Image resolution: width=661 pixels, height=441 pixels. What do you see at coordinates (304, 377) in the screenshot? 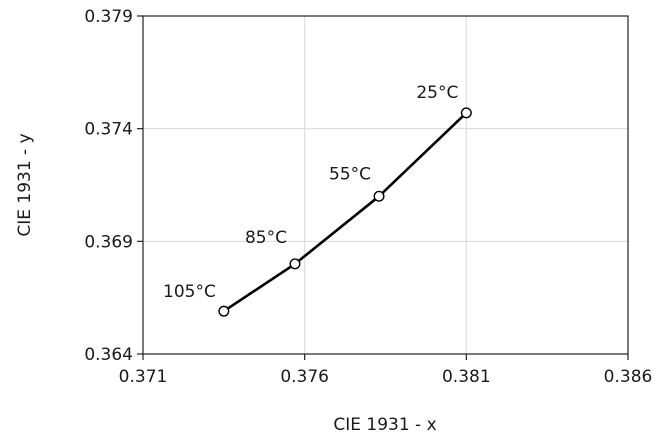
I see `x-tick-label: 0.376` at bounding box center [304, 377].